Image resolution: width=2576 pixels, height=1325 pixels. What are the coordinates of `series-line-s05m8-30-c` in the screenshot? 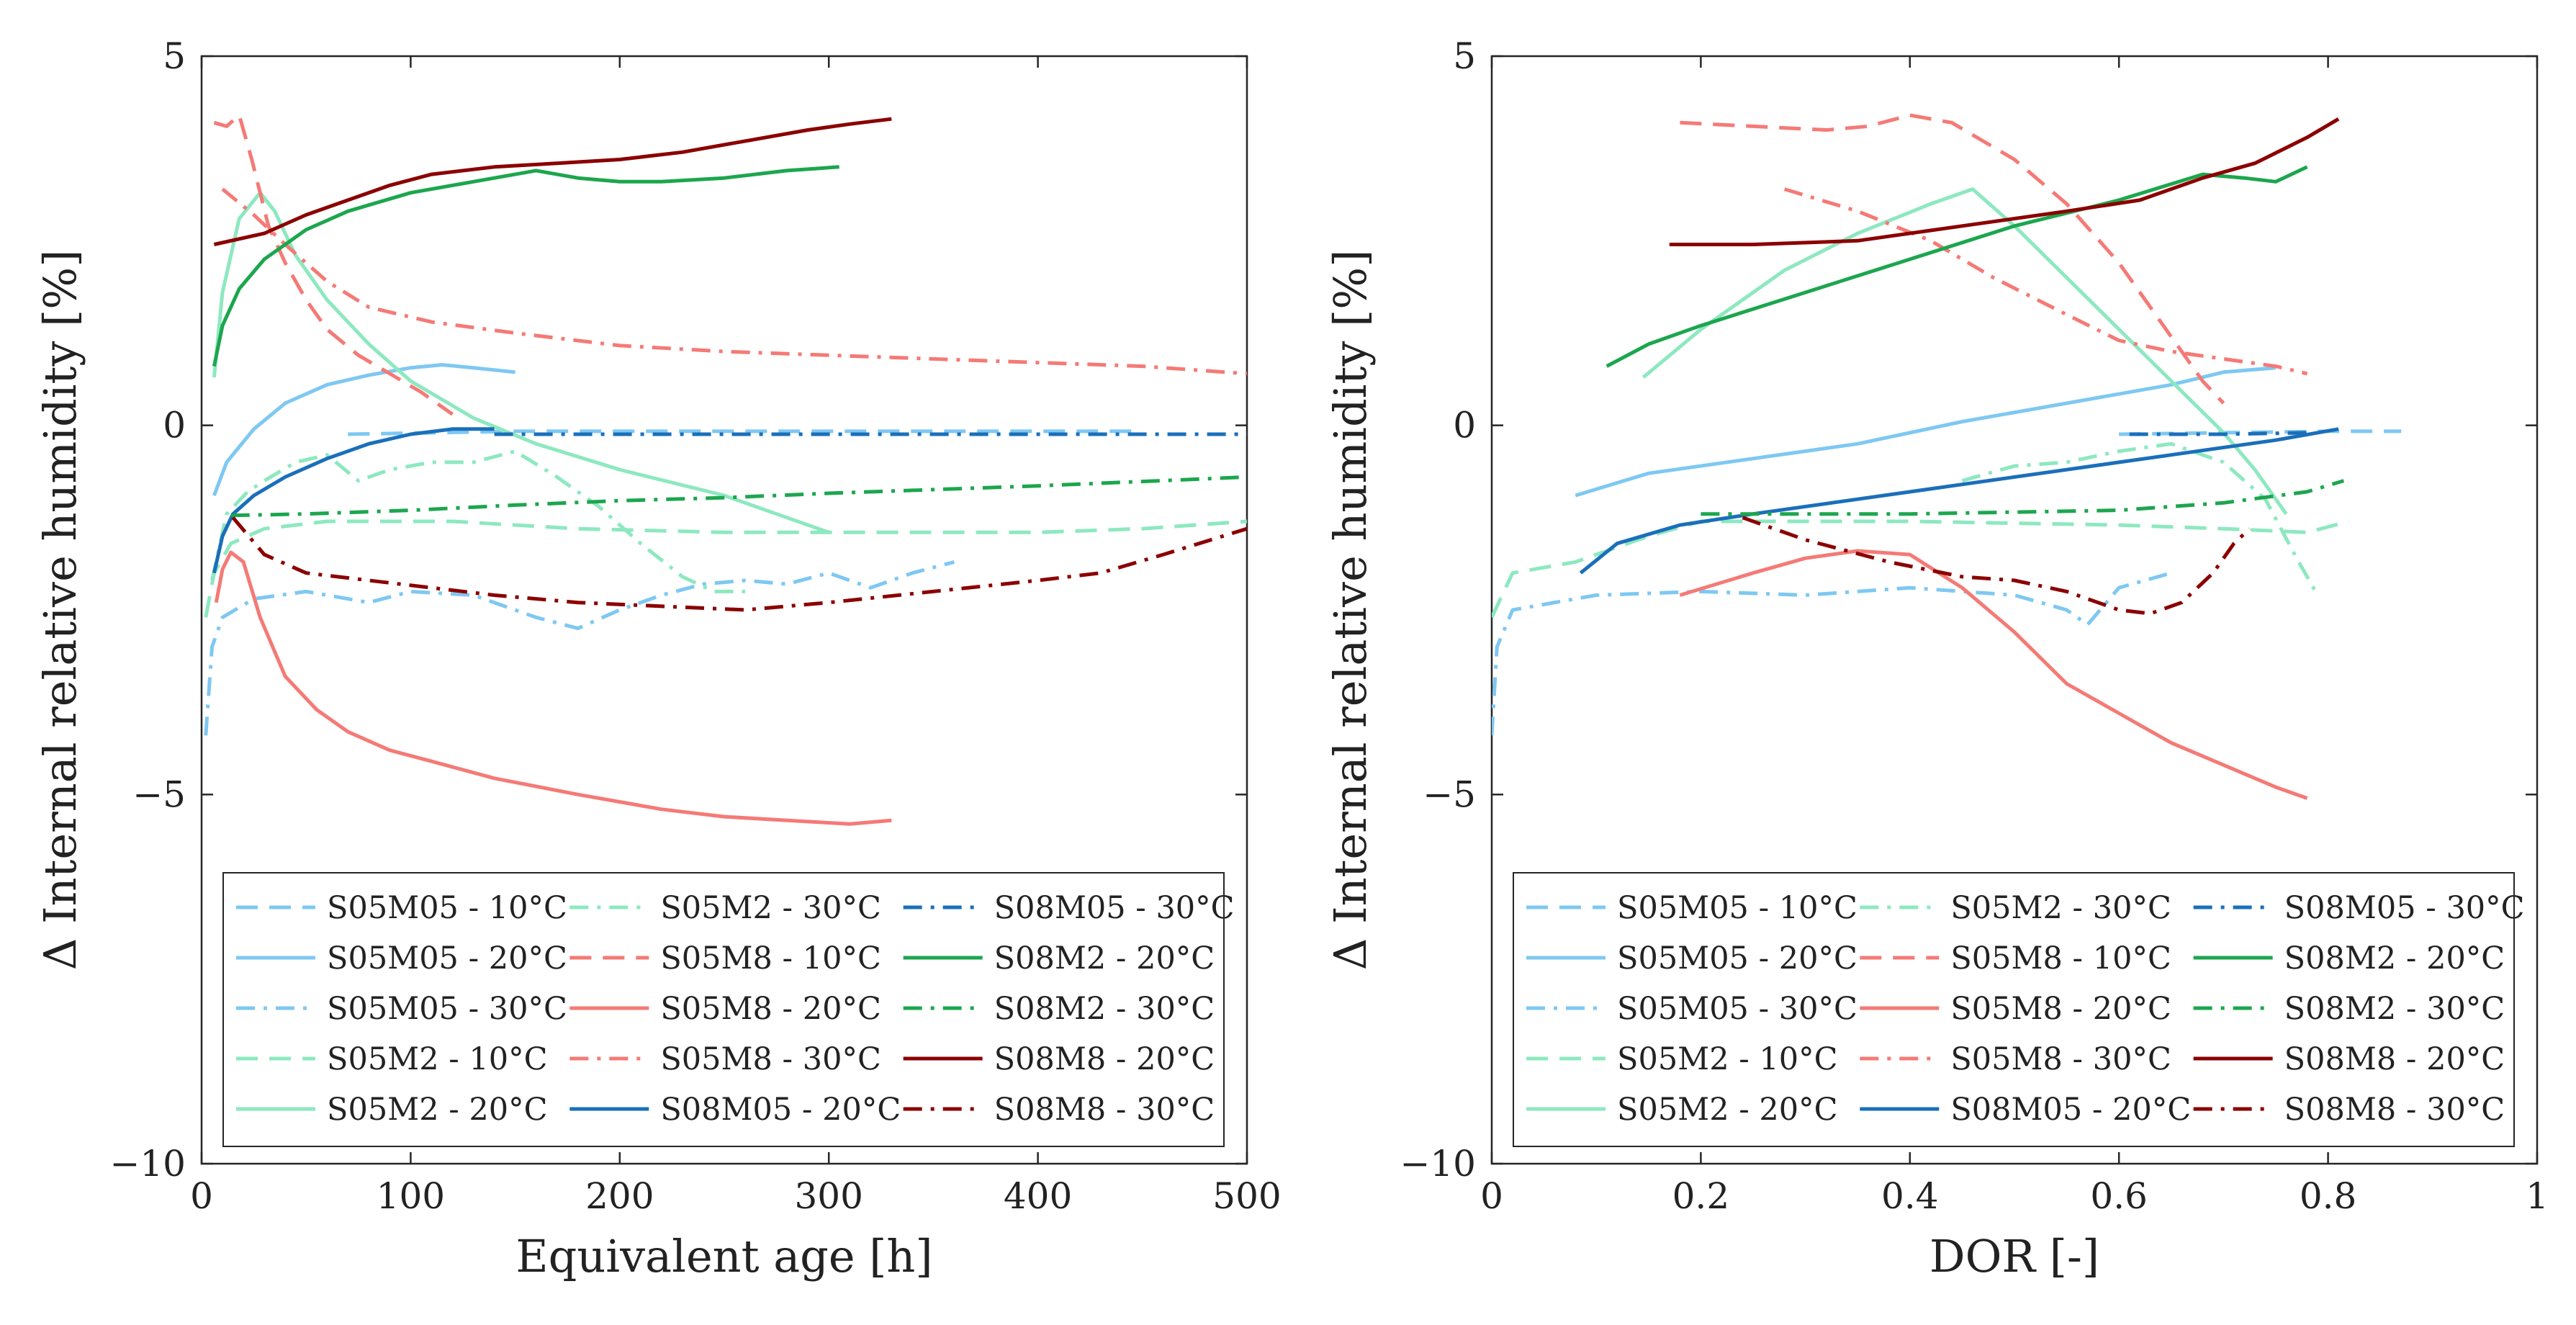 It's located at (734, 281).